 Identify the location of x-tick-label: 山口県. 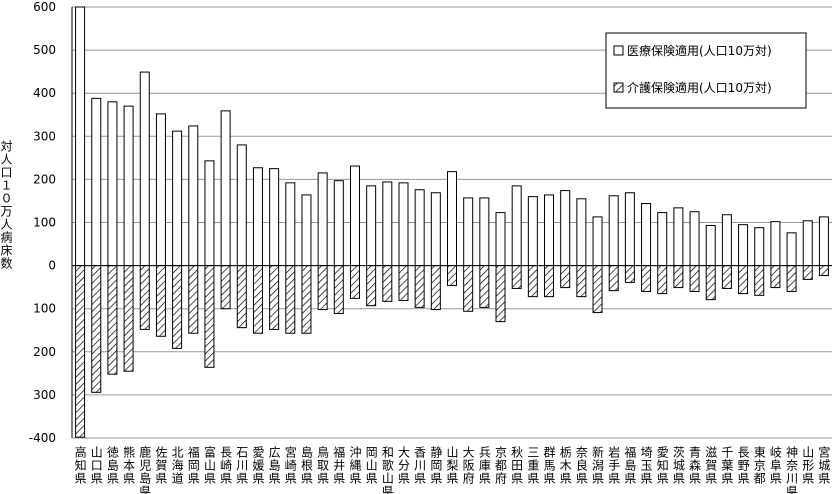
(96, 465).